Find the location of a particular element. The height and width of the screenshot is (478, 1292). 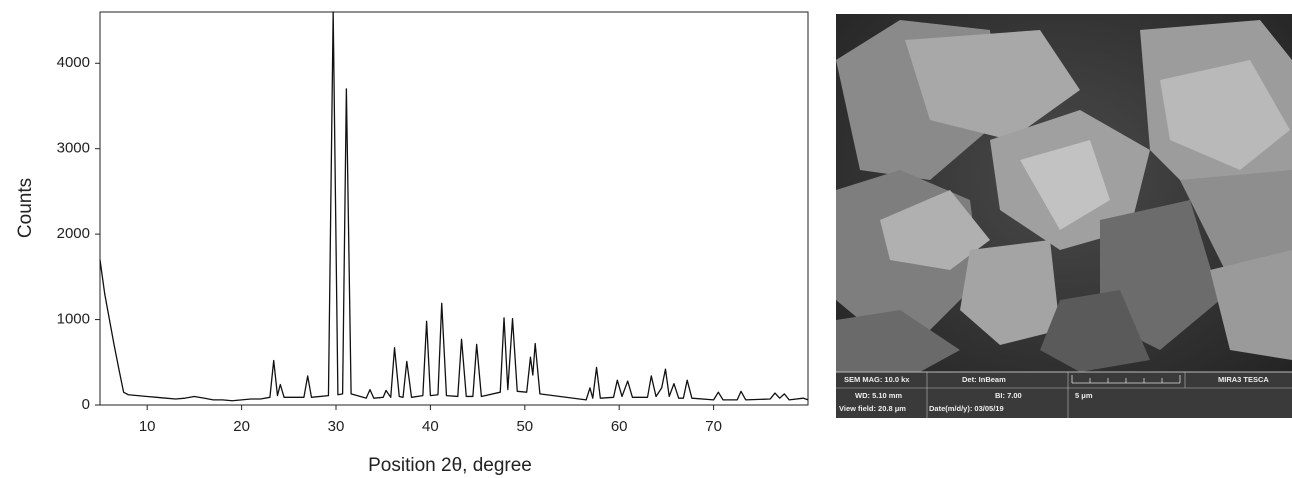

x-tick-label: 40 is located at coordinates (430, 426).